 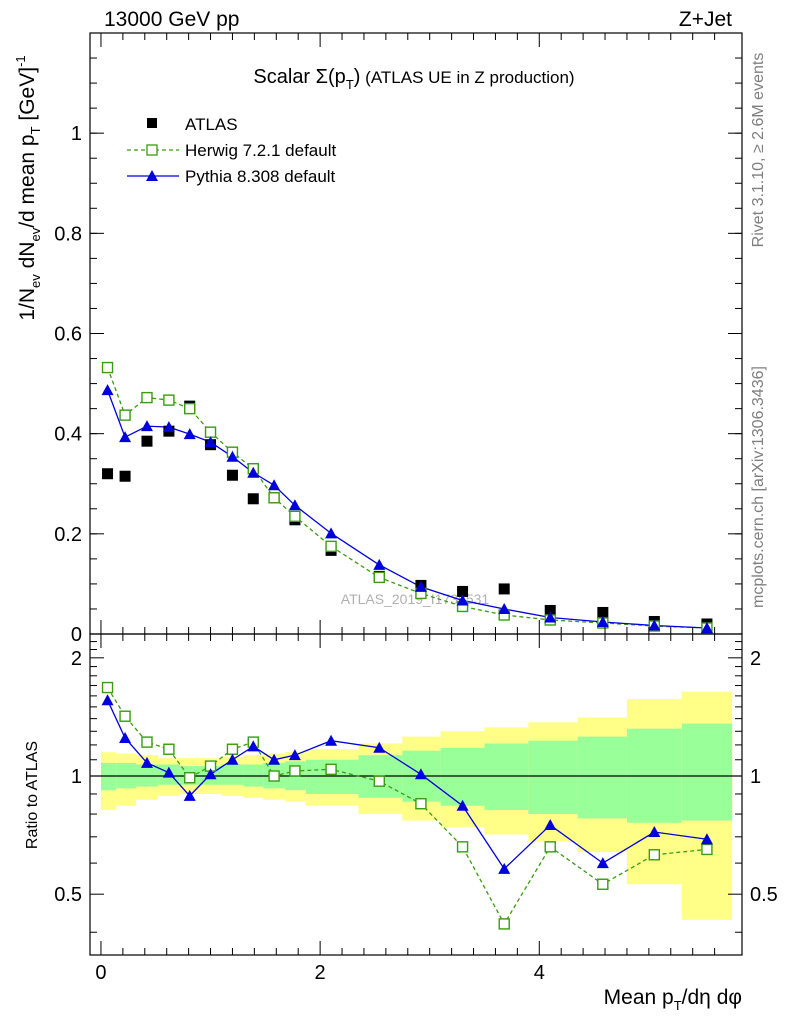 I want to click on main-y-tick-label: 1, so click(x=76, y=134).